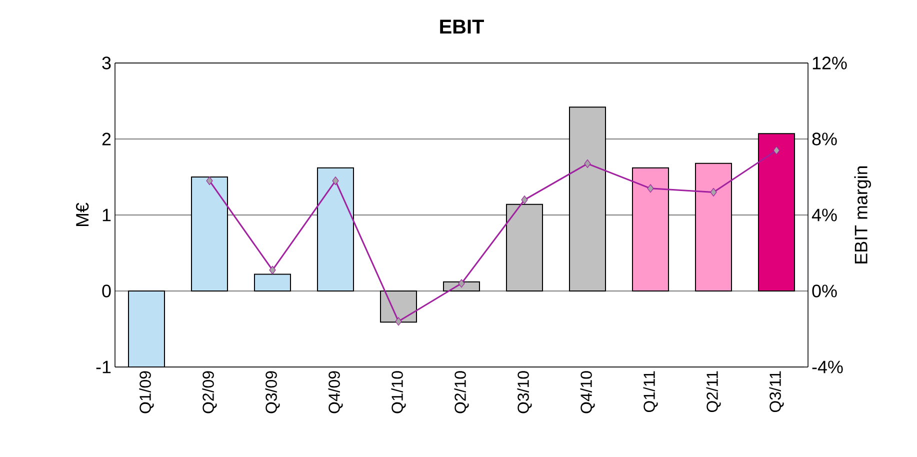 This screenshot has height=457, width=917. What do you see at coordinates (398, 392) in the screenshot?
I see `x-tick-label: Q1/10` at bounding box center [398, 392].